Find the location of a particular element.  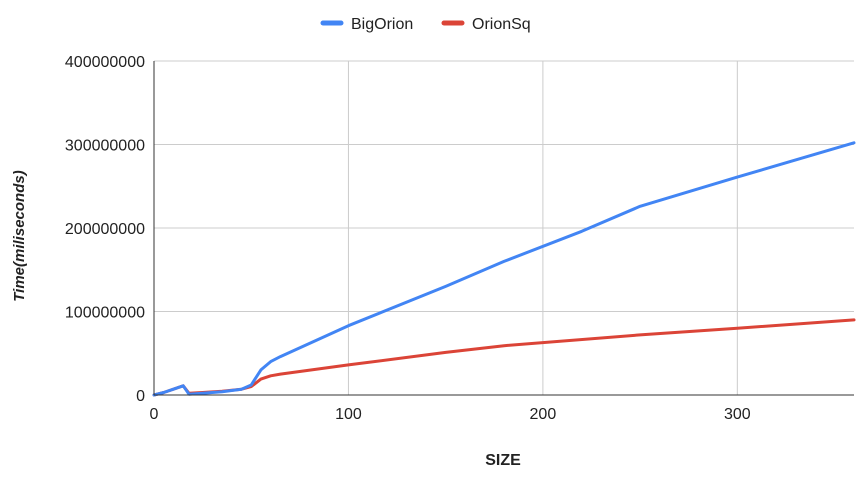

x-tick-label: 300 is located at coordinates (737, 414).